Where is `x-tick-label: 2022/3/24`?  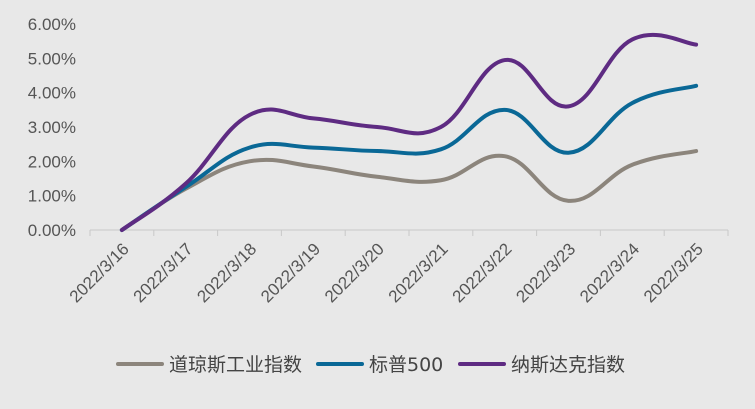
x-tick-label: 2022/3/24 is located at coordinates (609, 272).